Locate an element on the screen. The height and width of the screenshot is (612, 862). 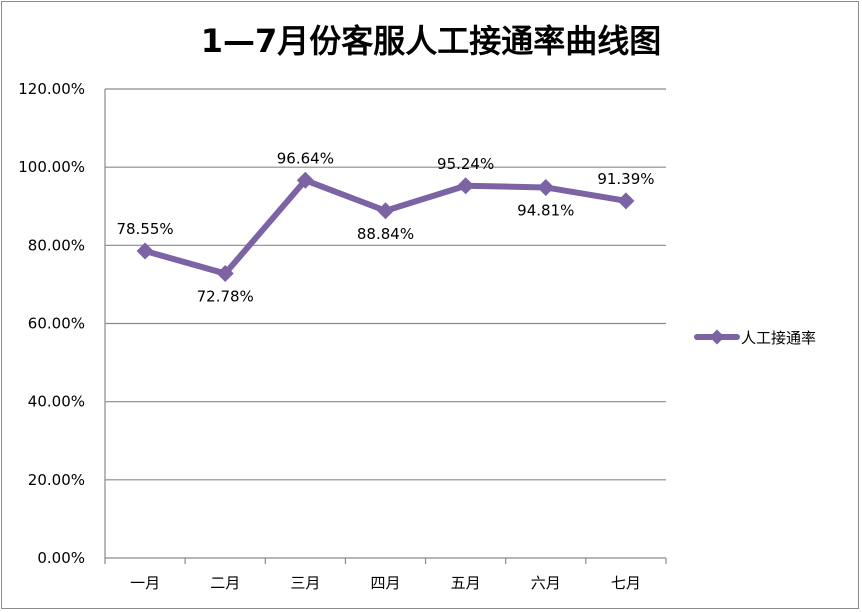
data-label-0: 78.55% is located at coordinates (144, 229).